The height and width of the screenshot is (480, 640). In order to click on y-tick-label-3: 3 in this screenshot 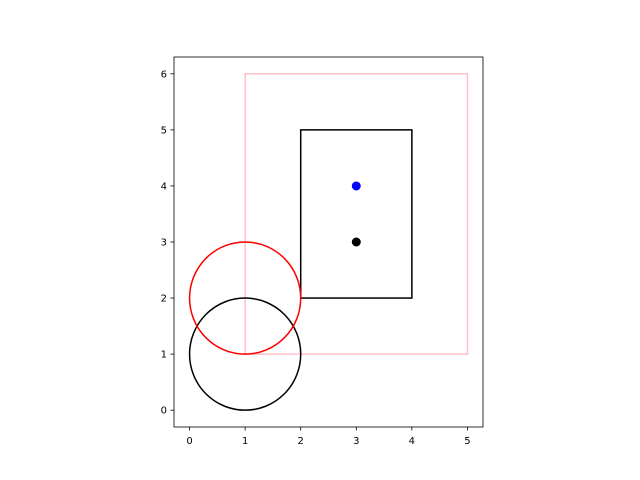, I will do `click(164, 243)`.